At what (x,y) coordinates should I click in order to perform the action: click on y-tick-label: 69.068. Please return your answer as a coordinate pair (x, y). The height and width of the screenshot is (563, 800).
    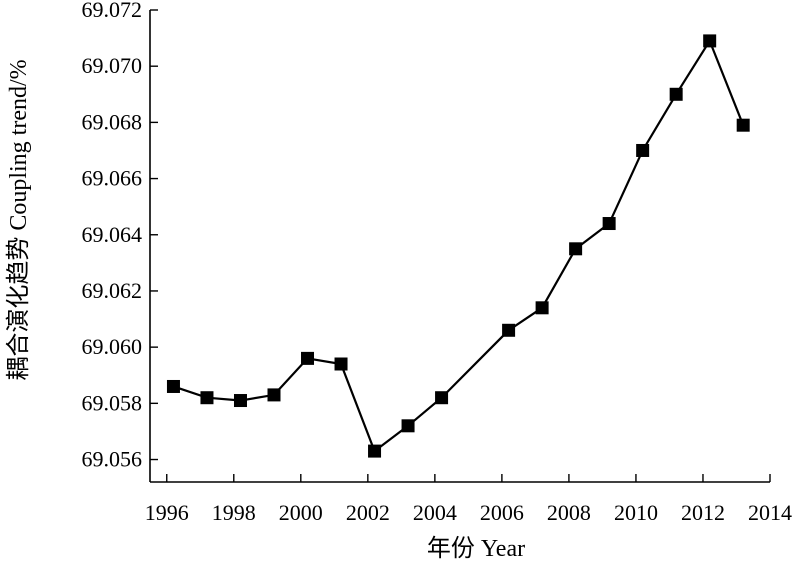
    Looking at the image, I should click on (112, 121).